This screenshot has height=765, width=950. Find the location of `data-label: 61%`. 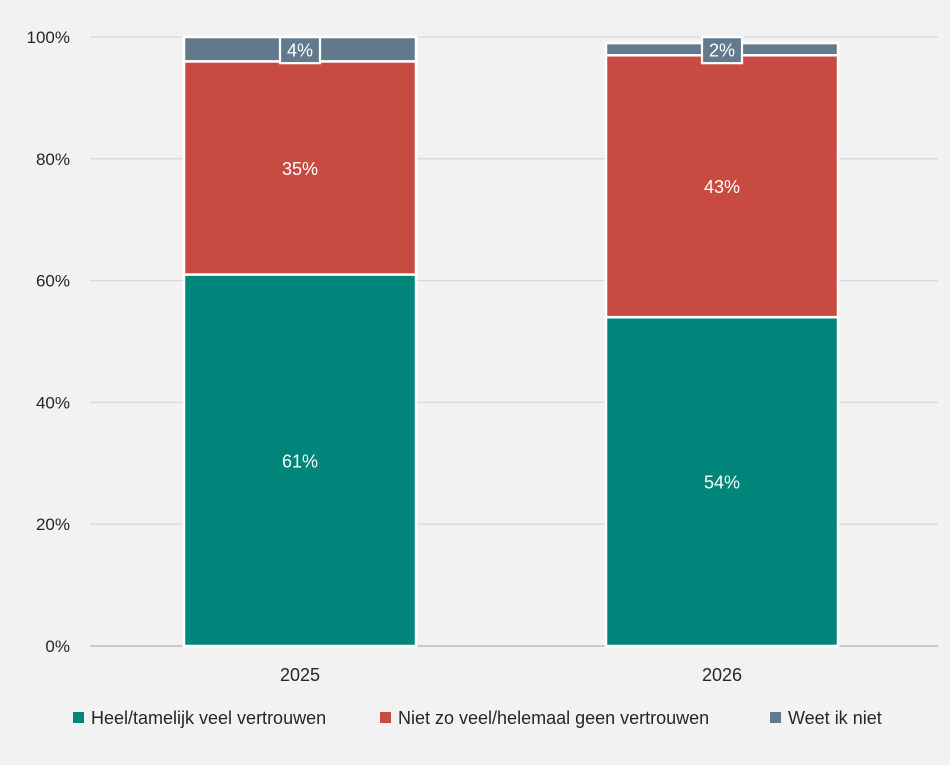

data-label: 61% is located at coordinates (300, 461).